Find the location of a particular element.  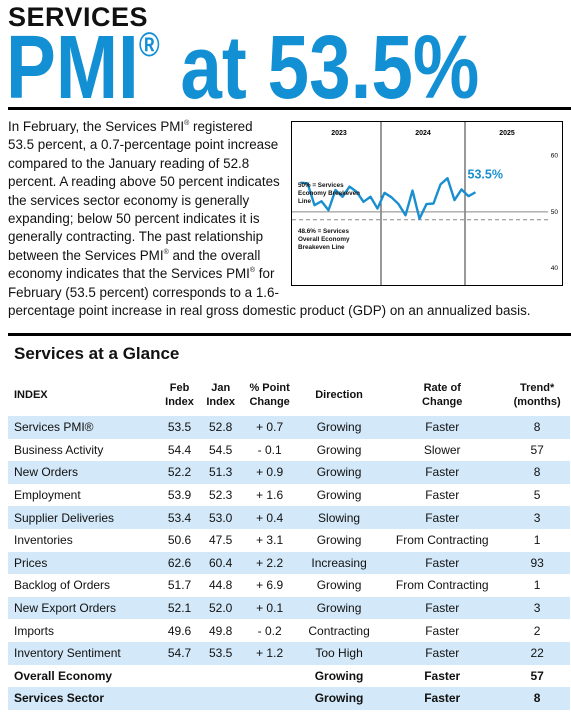

table-cell: 62.6 is located at coordinates (179, 562).